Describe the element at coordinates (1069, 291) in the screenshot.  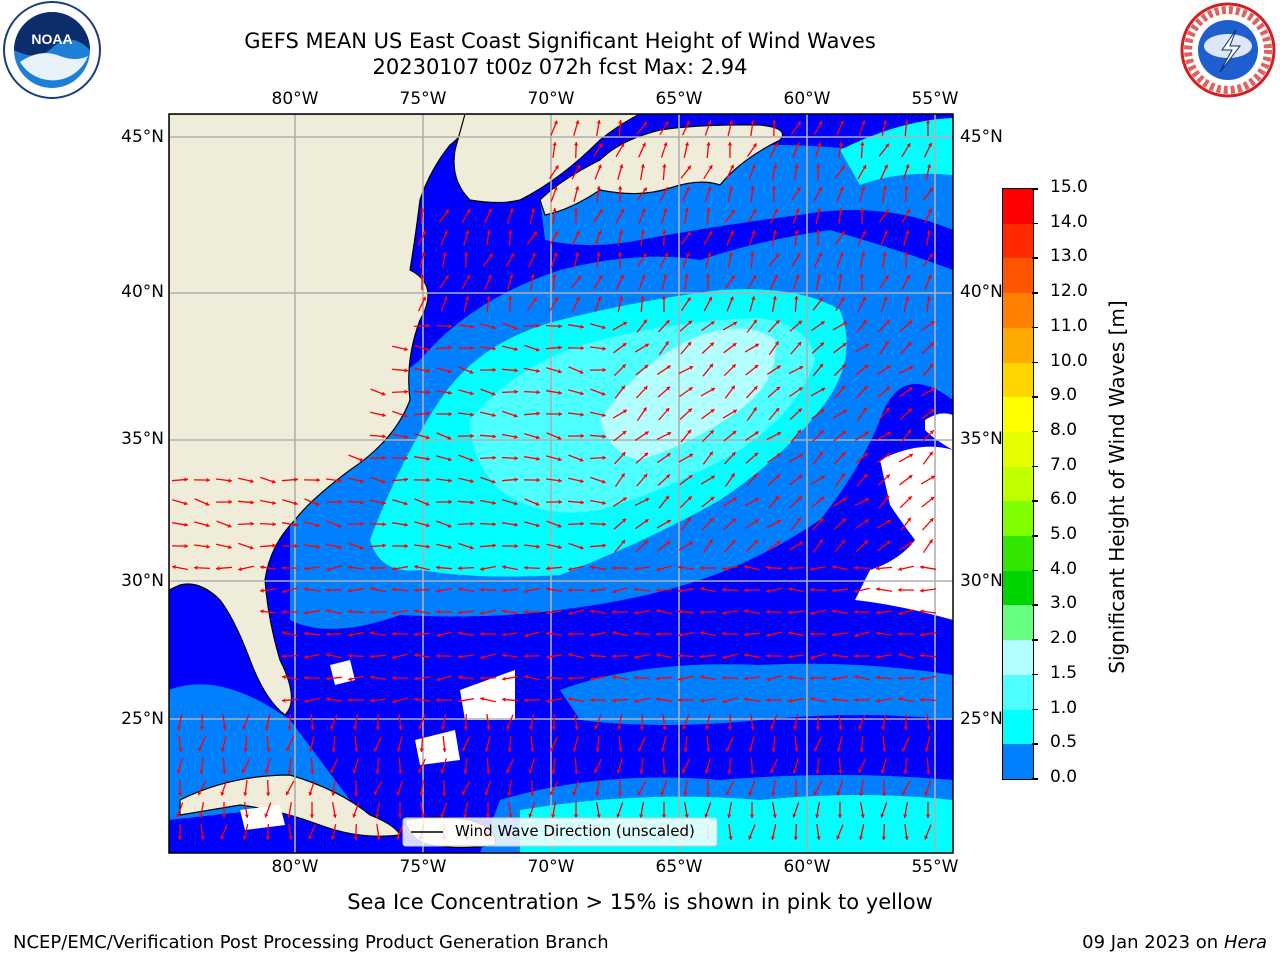
I see `colorbar-tick-label: 12.0` at that location.